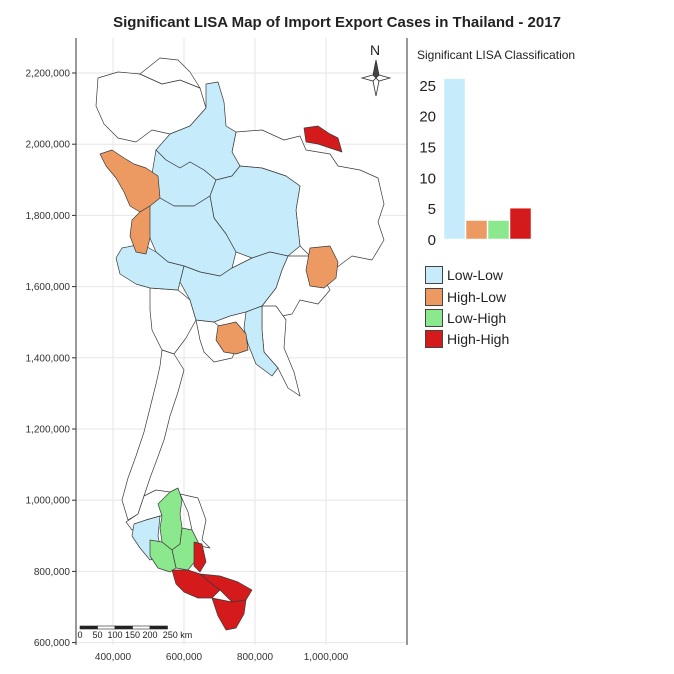 The height and width of the screenshot is (674, 674). Describe the element at coordinates (487, 159) in the screenshot. I see `bar-chart-bars` at that location.